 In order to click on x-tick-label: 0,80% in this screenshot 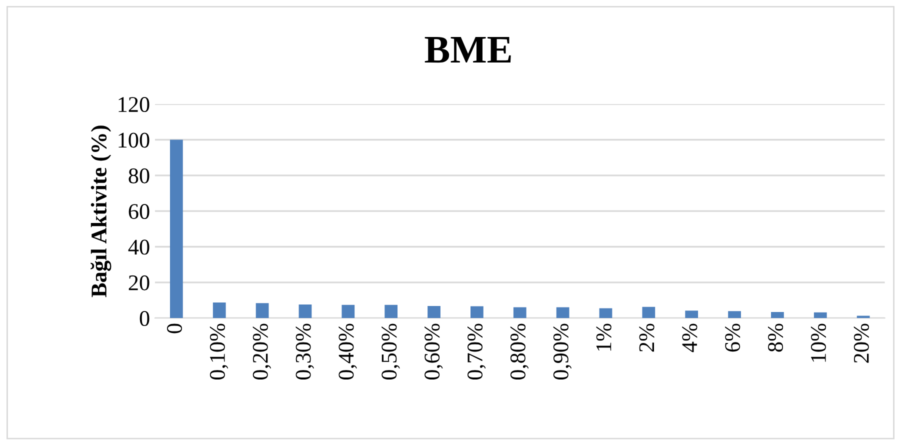, I will do `click(519, 352)`.